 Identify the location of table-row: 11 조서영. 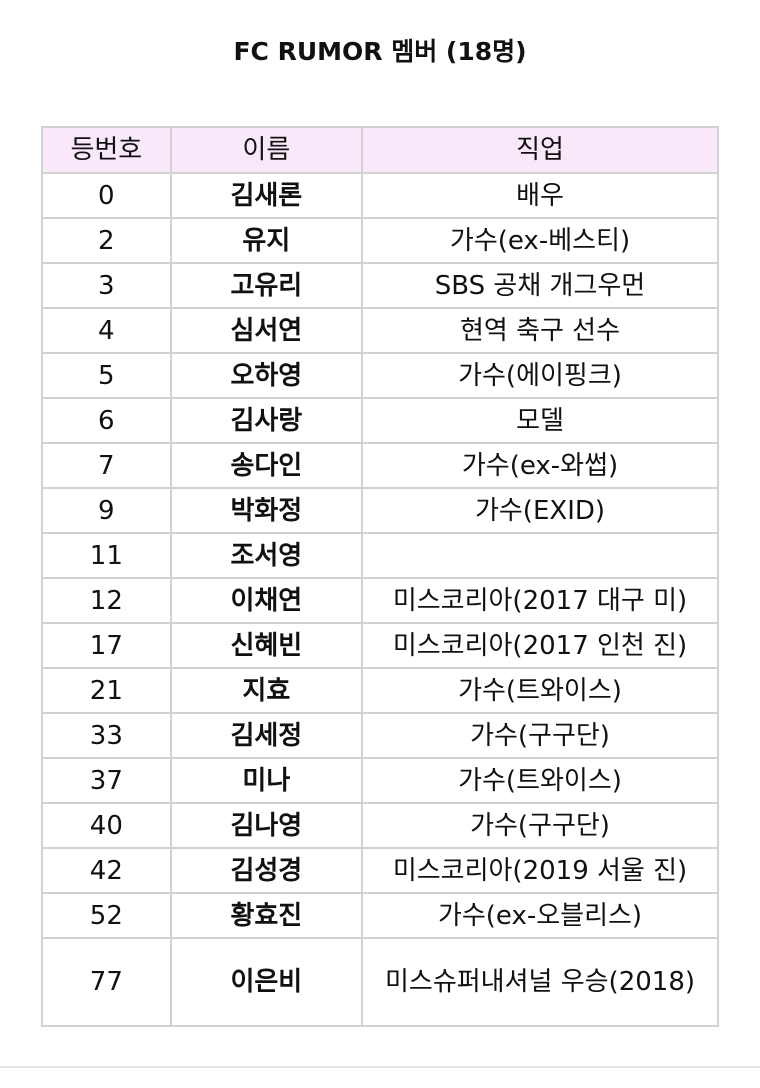
(380, 555).